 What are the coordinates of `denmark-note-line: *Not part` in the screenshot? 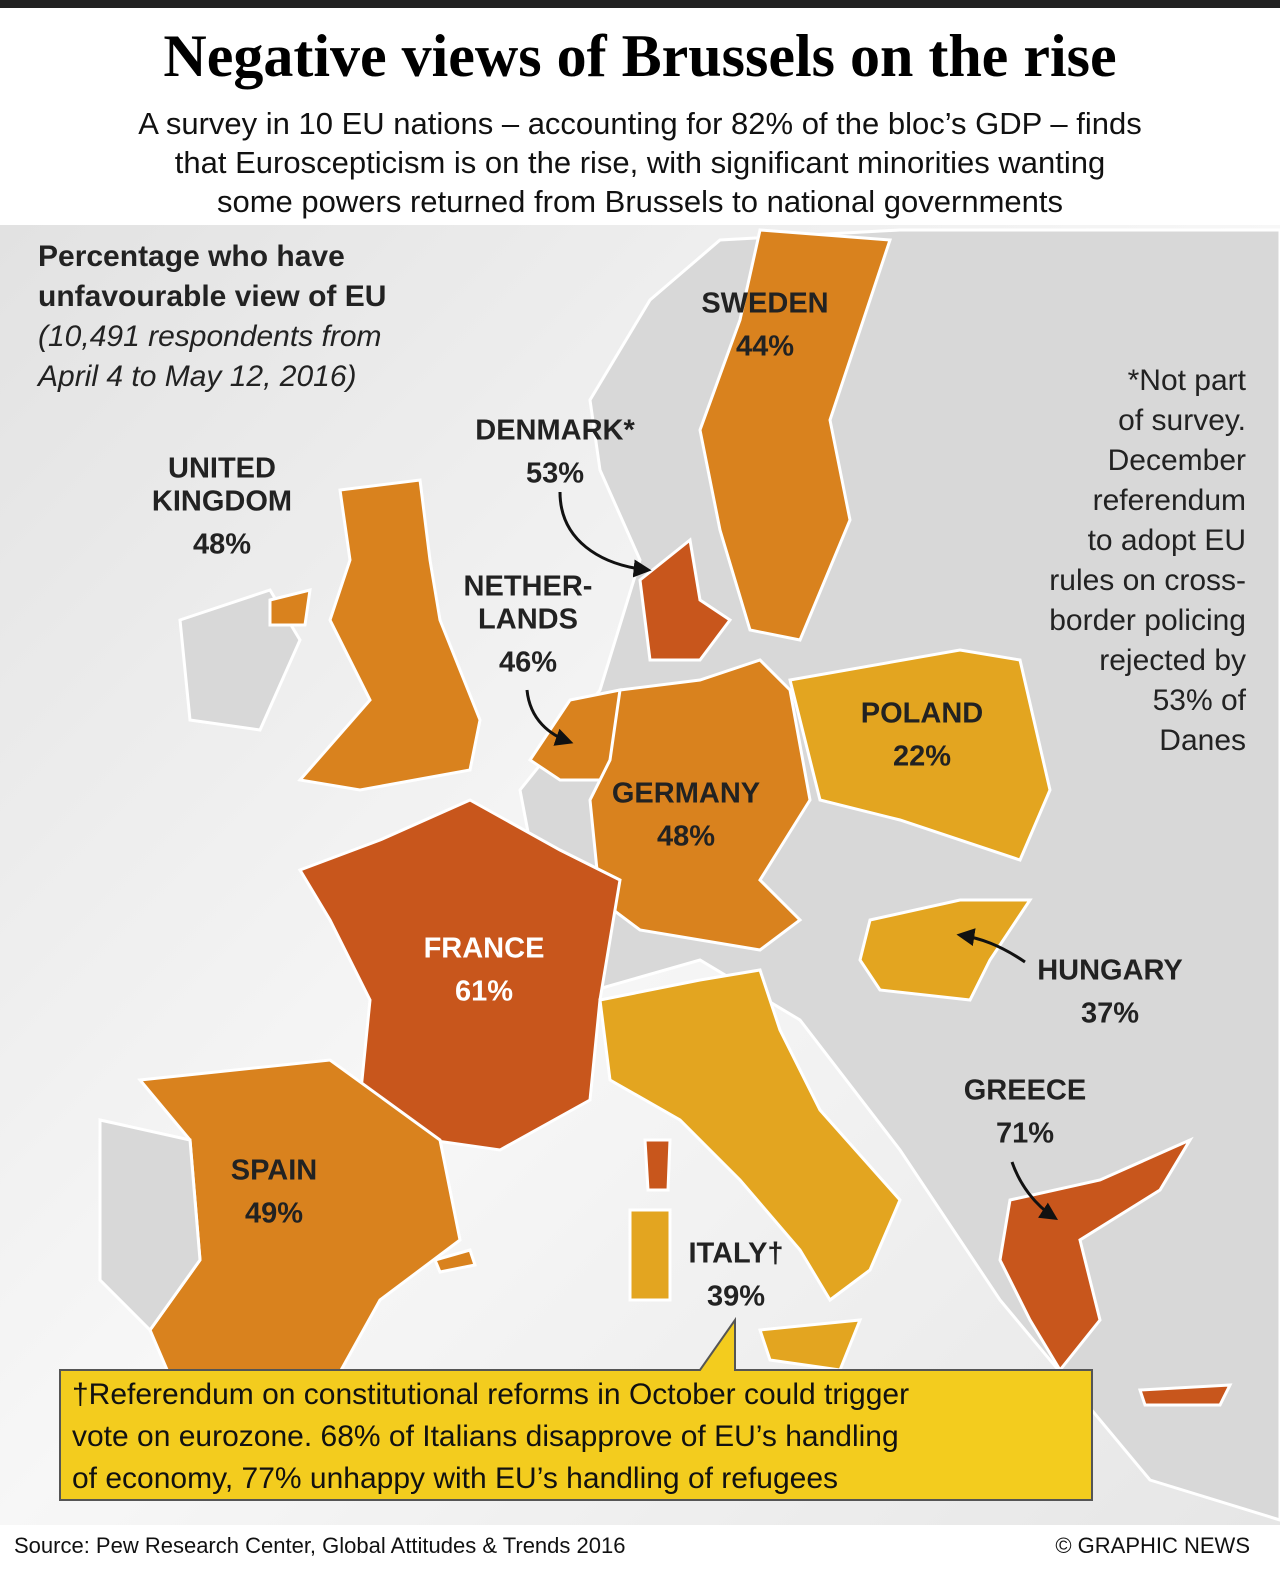 It's located at (1187, 380).